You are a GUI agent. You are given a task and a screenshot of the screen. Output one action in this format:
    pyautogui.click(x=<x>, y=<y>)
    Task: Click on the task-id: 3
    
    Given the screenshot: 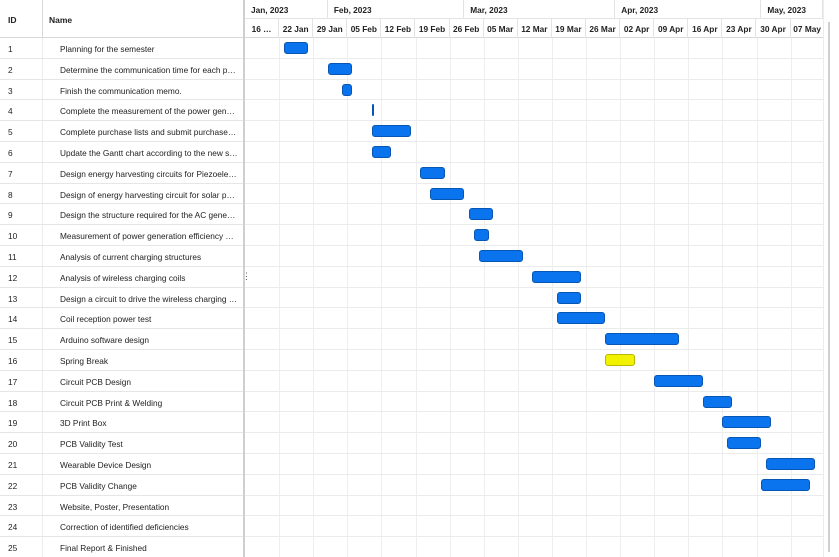 What is the action you would take?
    pyautogui.click(x=10, y=90)
    